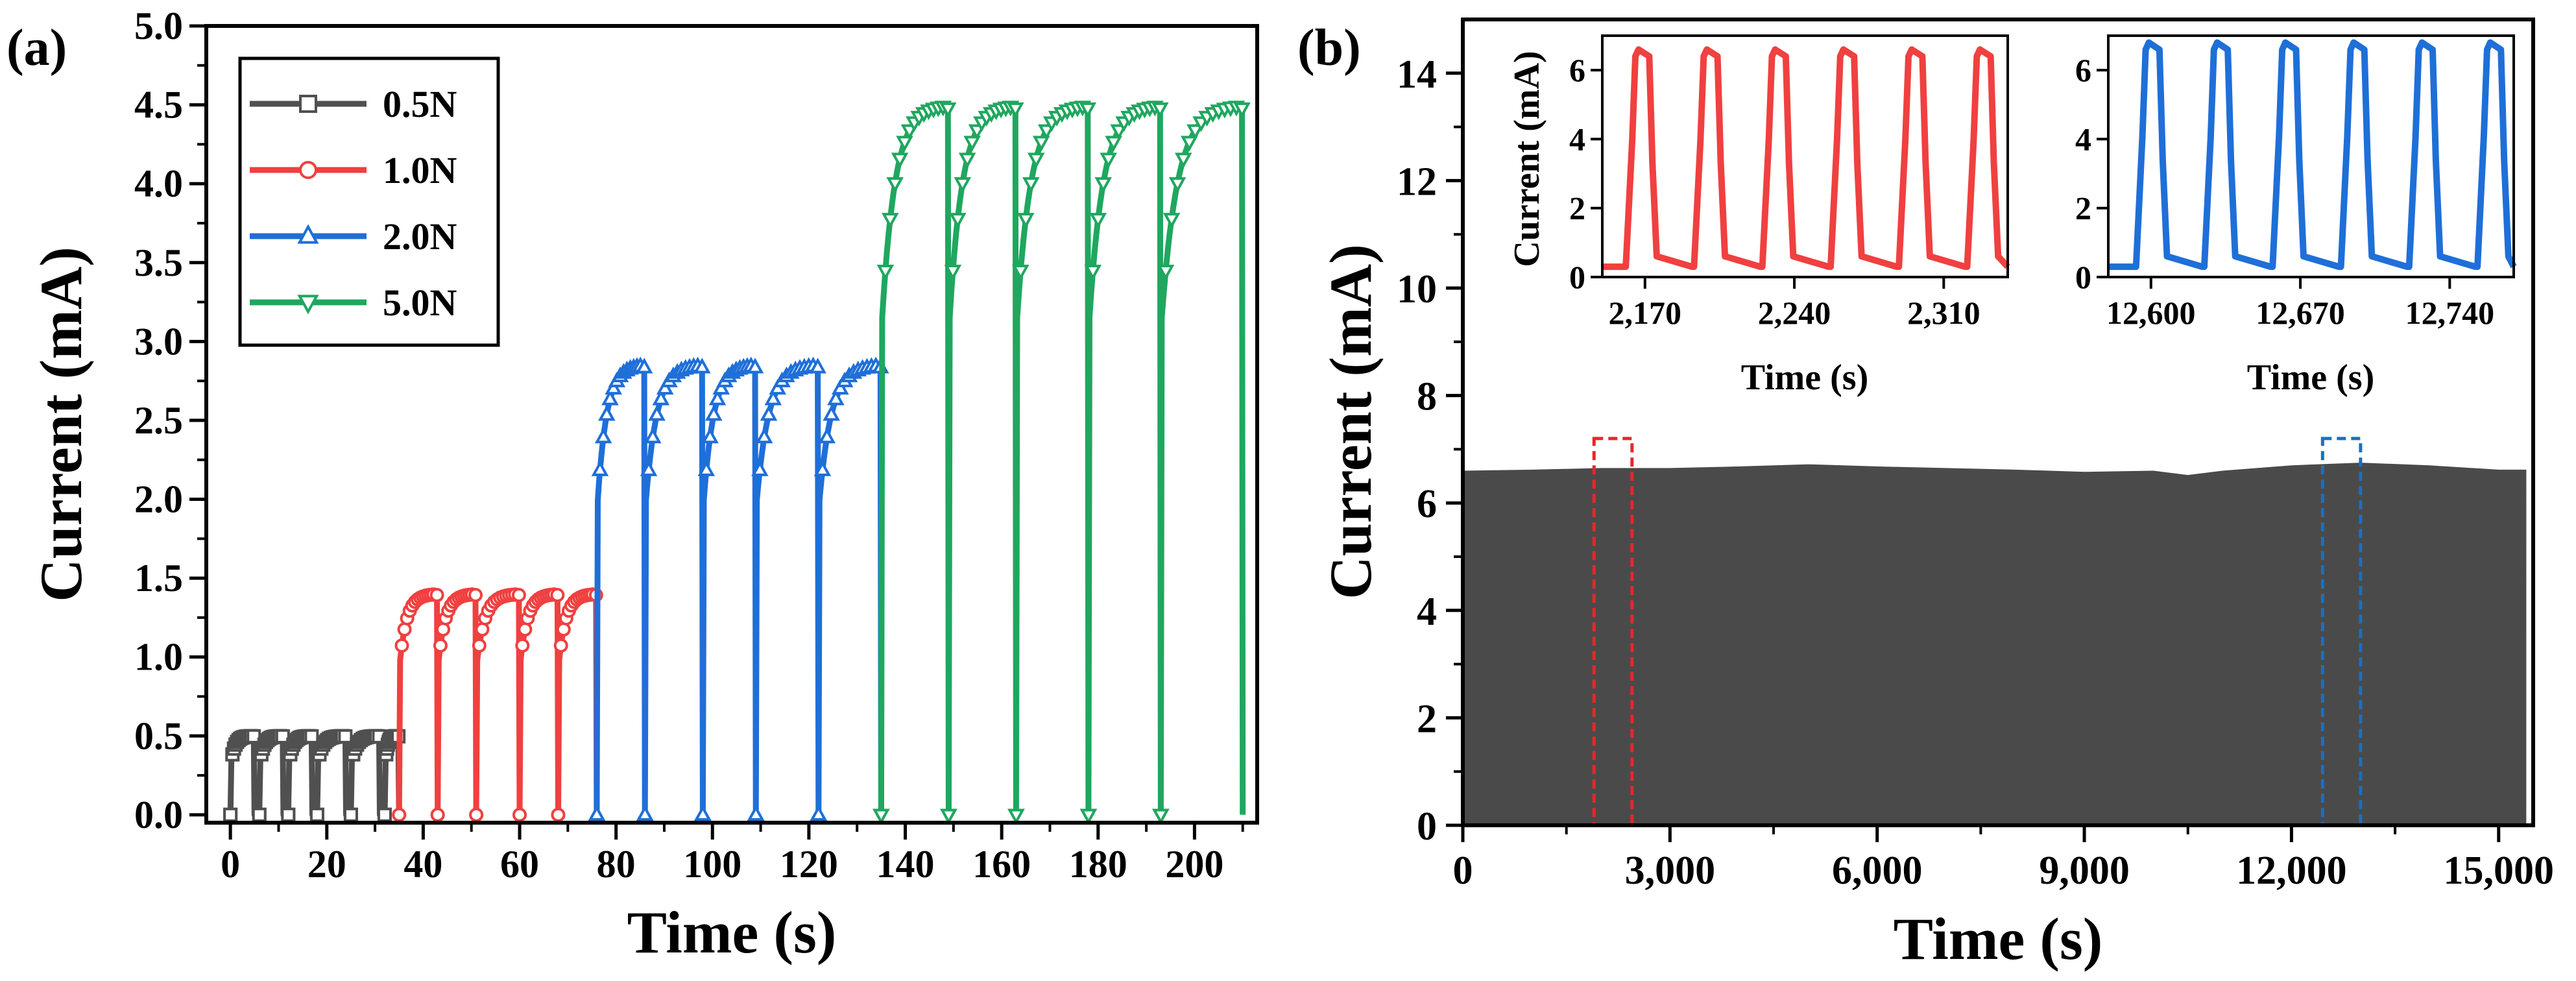 The height and width of the screenshot is (981, 2576). I want to click on chart-b-y-label: Current (mA), so click(1351, 422).